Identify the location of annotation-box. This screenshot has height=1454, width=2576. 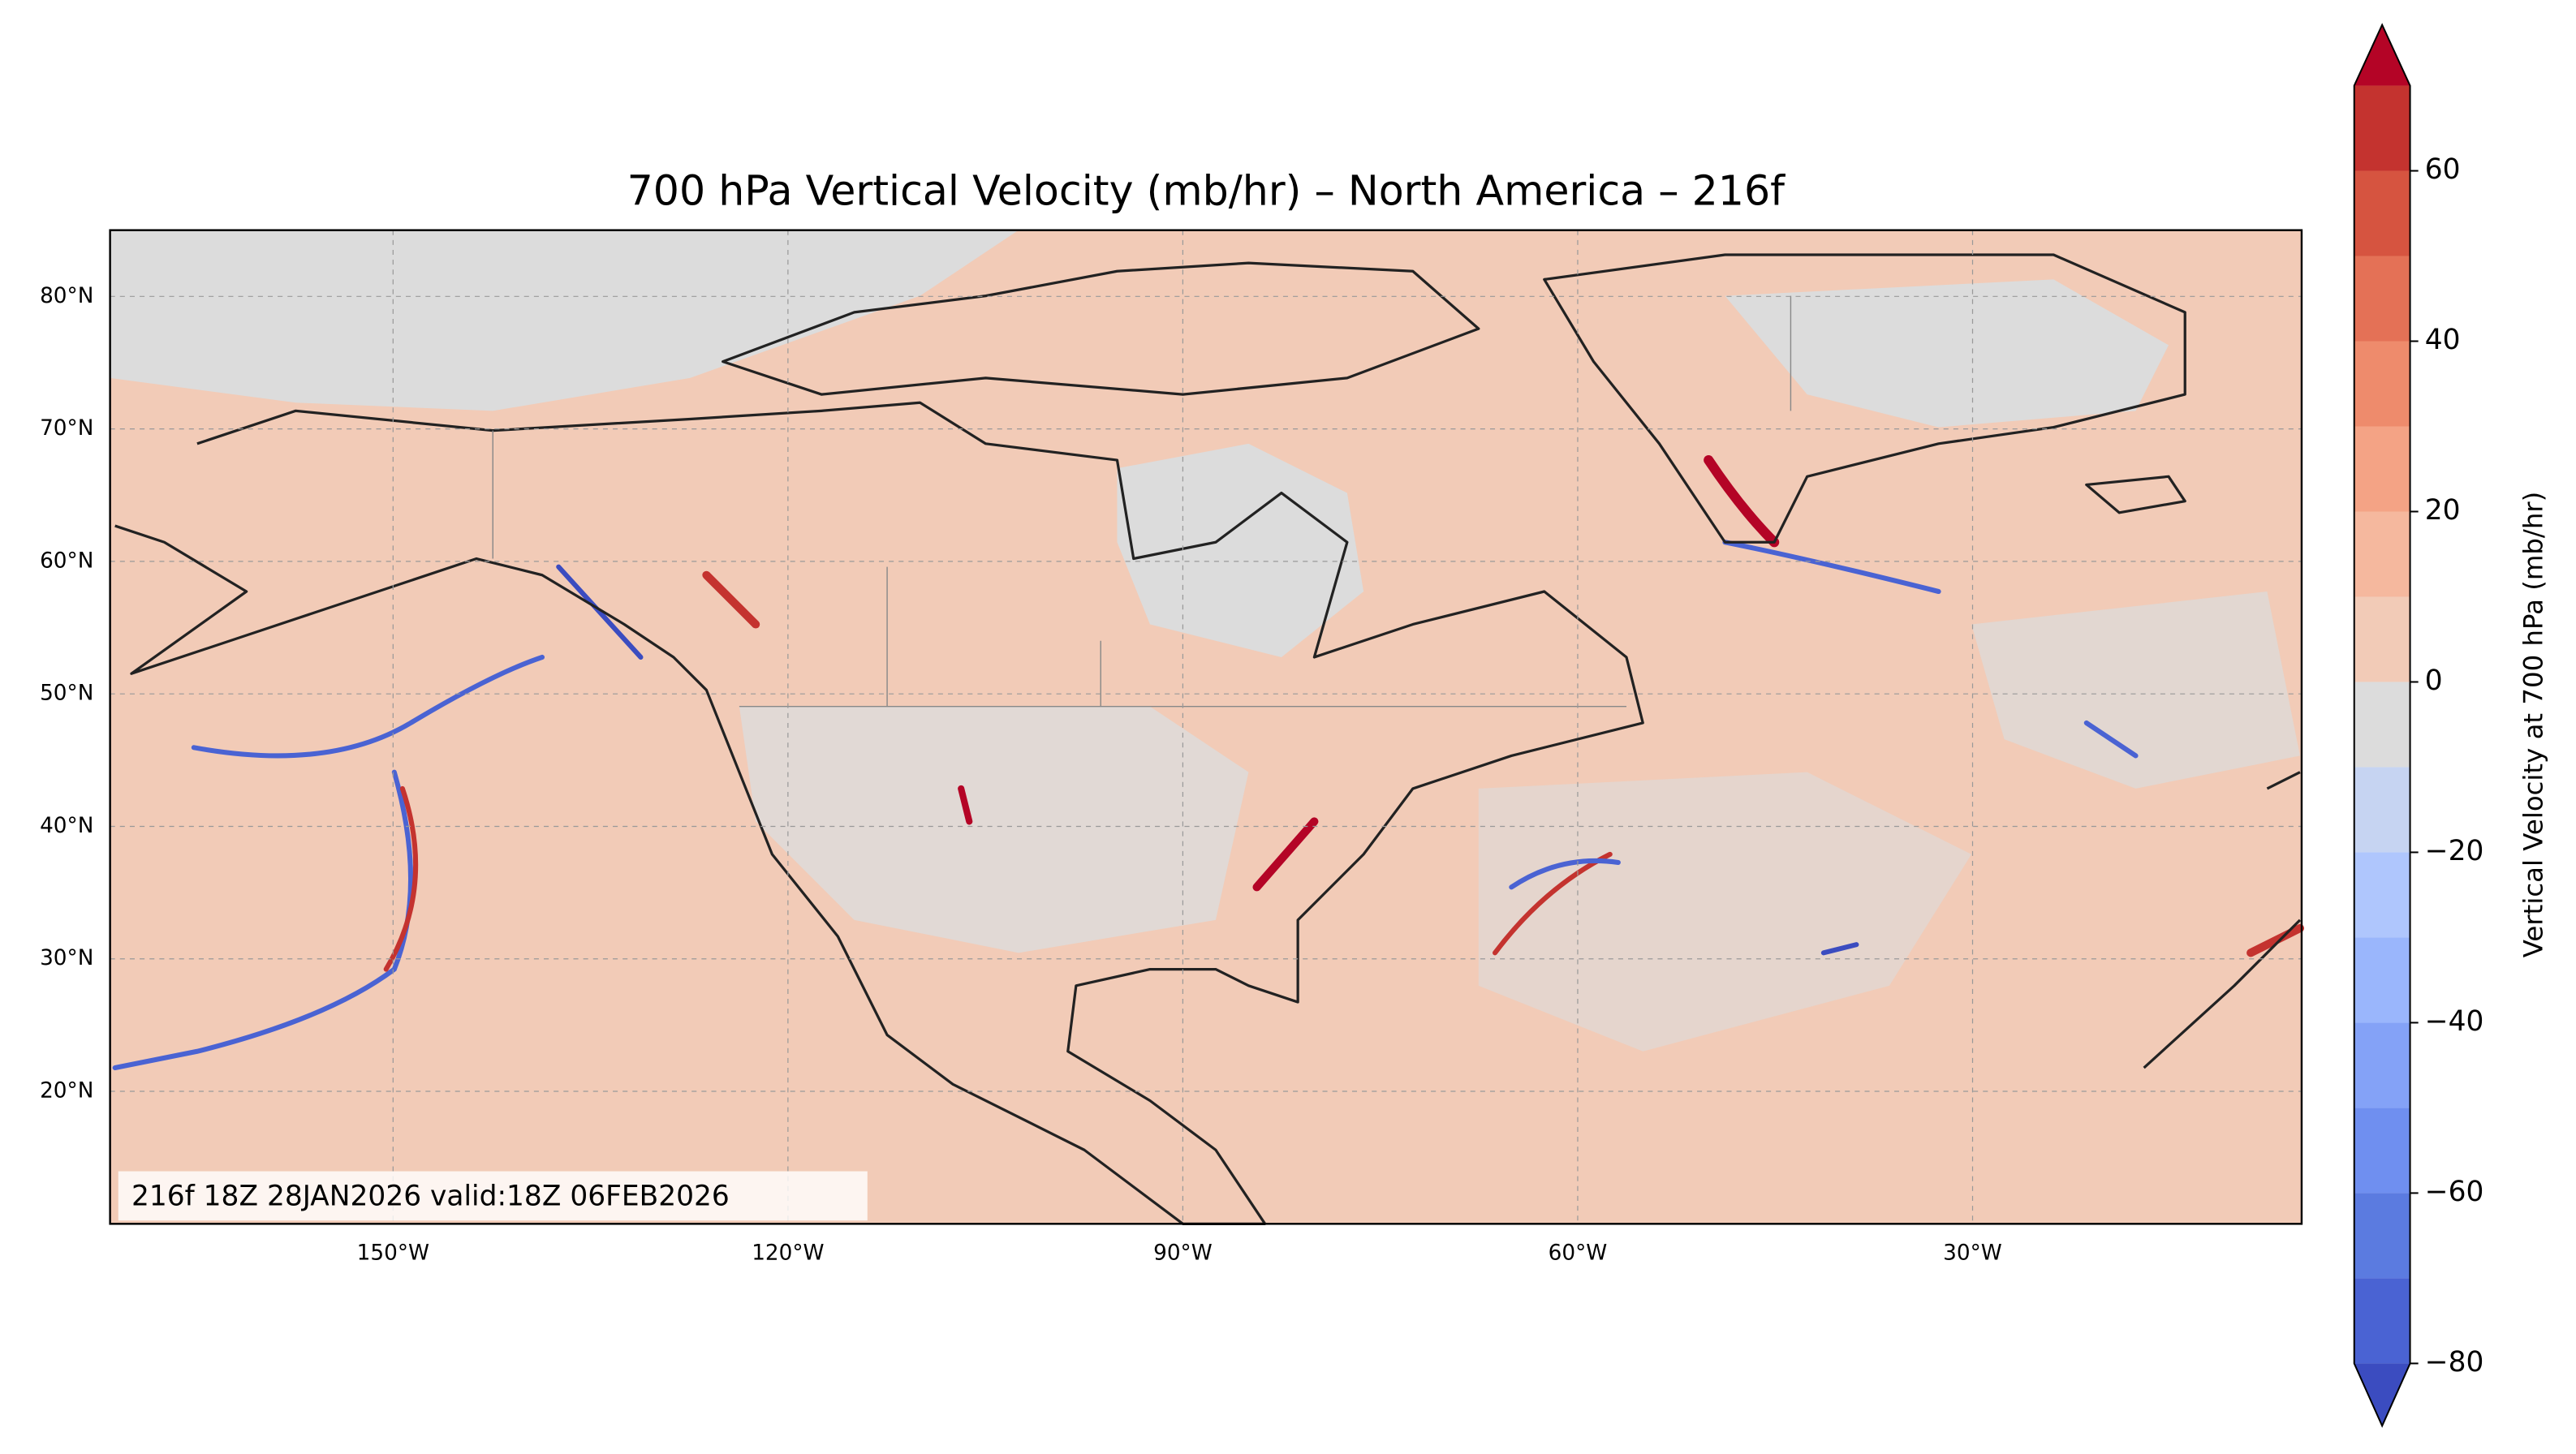
(493, 1196).